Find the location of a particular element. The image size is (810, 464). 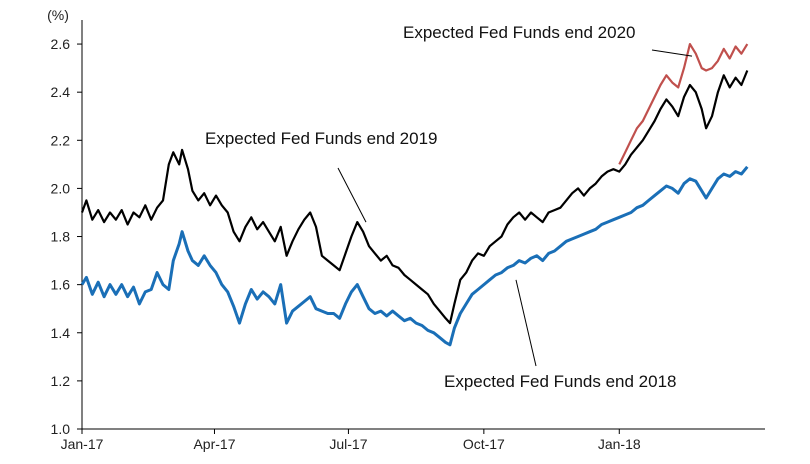

y-tick-label: 1.2 is located at coordinates (61, 381).